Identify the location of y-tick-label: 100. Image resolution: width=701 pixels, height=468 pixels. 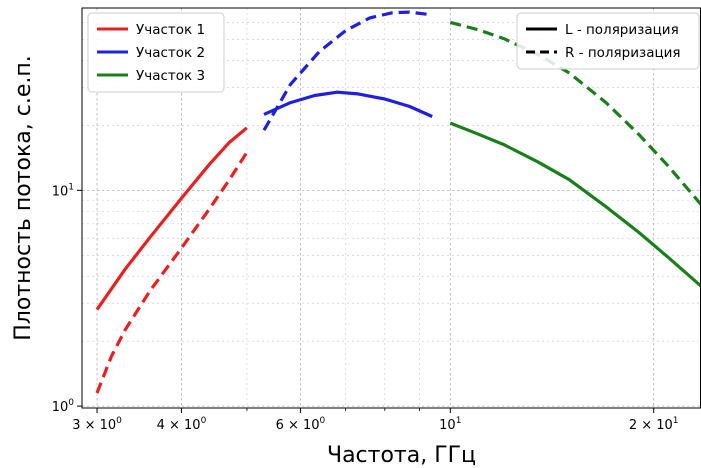
(63, 406).